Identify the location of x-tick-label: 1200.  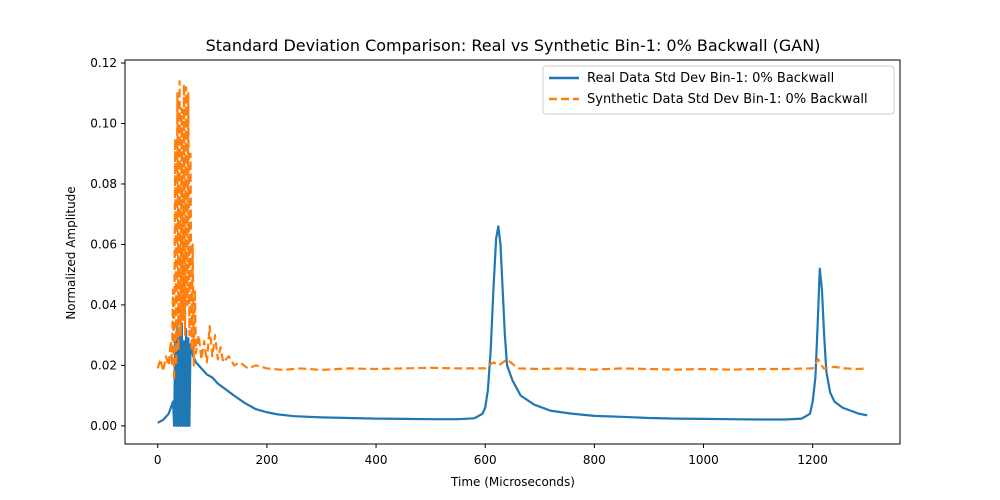
(812, 460).